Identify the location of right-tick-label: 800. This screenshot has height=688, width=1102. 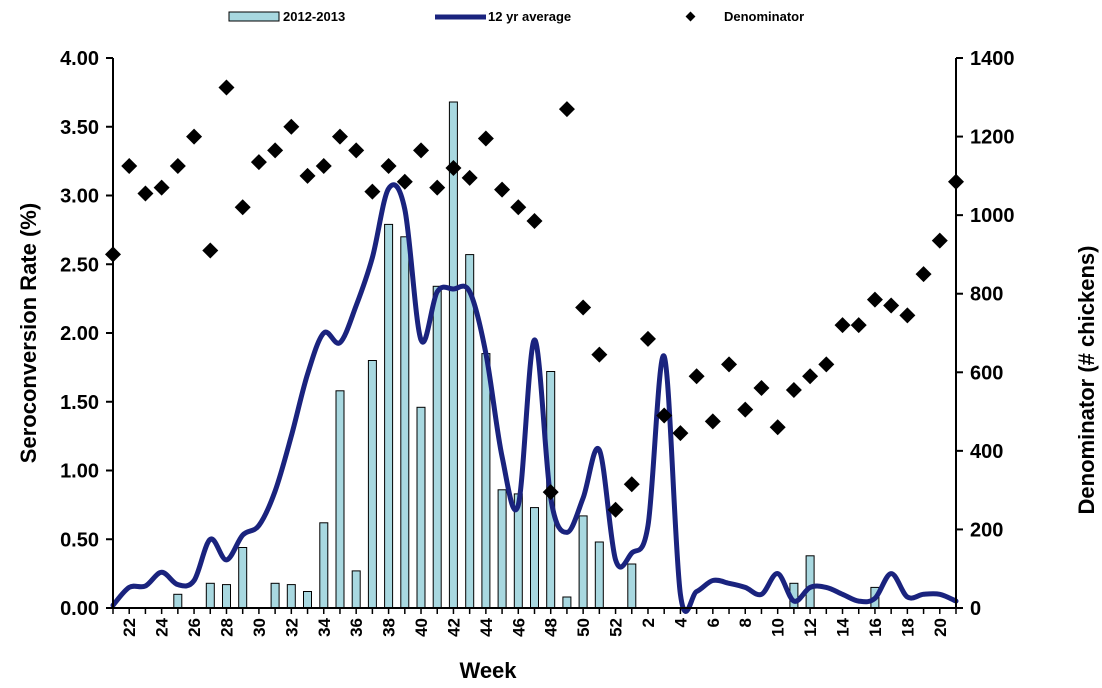
(986, 295).